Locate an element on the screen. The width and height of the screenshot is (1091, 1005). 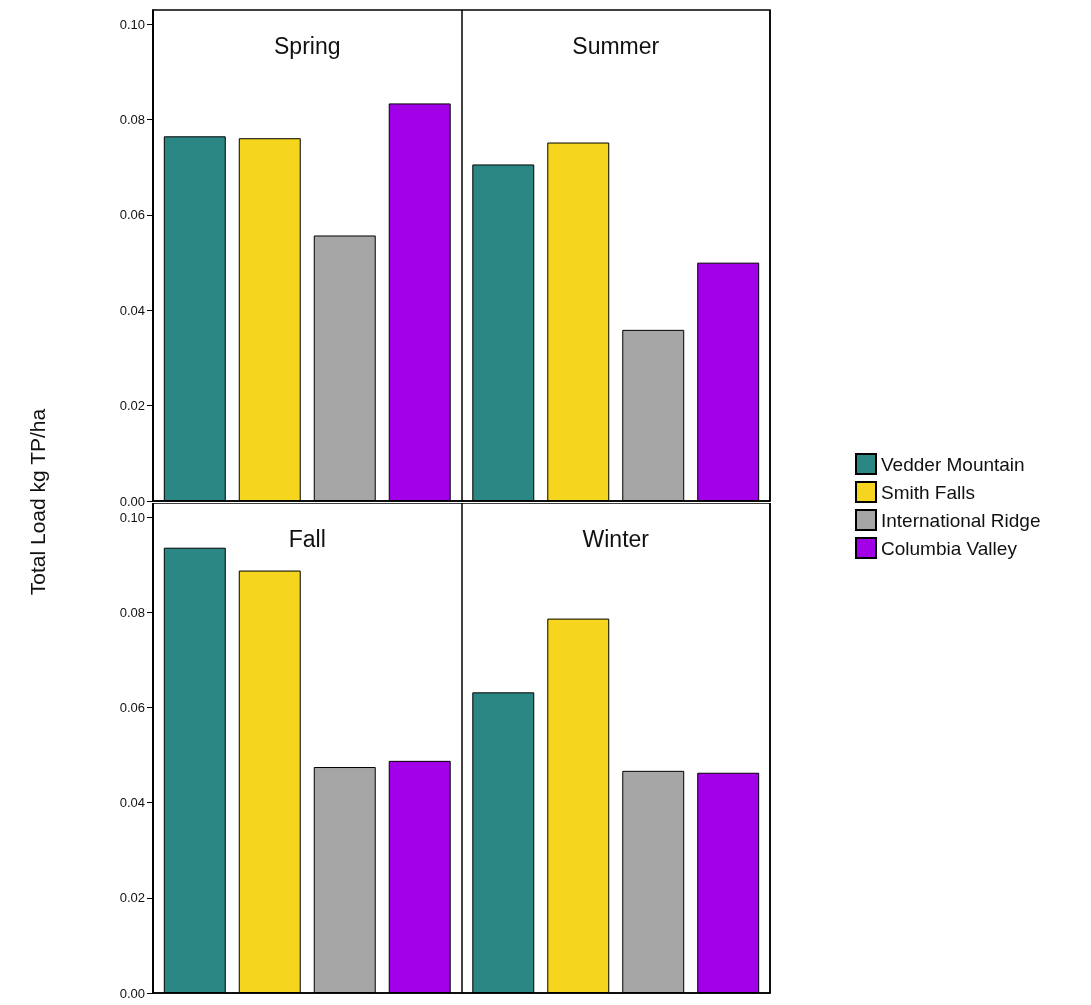
y-axis-title: Total Load kg TP/ha is located at coordinates (38, 502).